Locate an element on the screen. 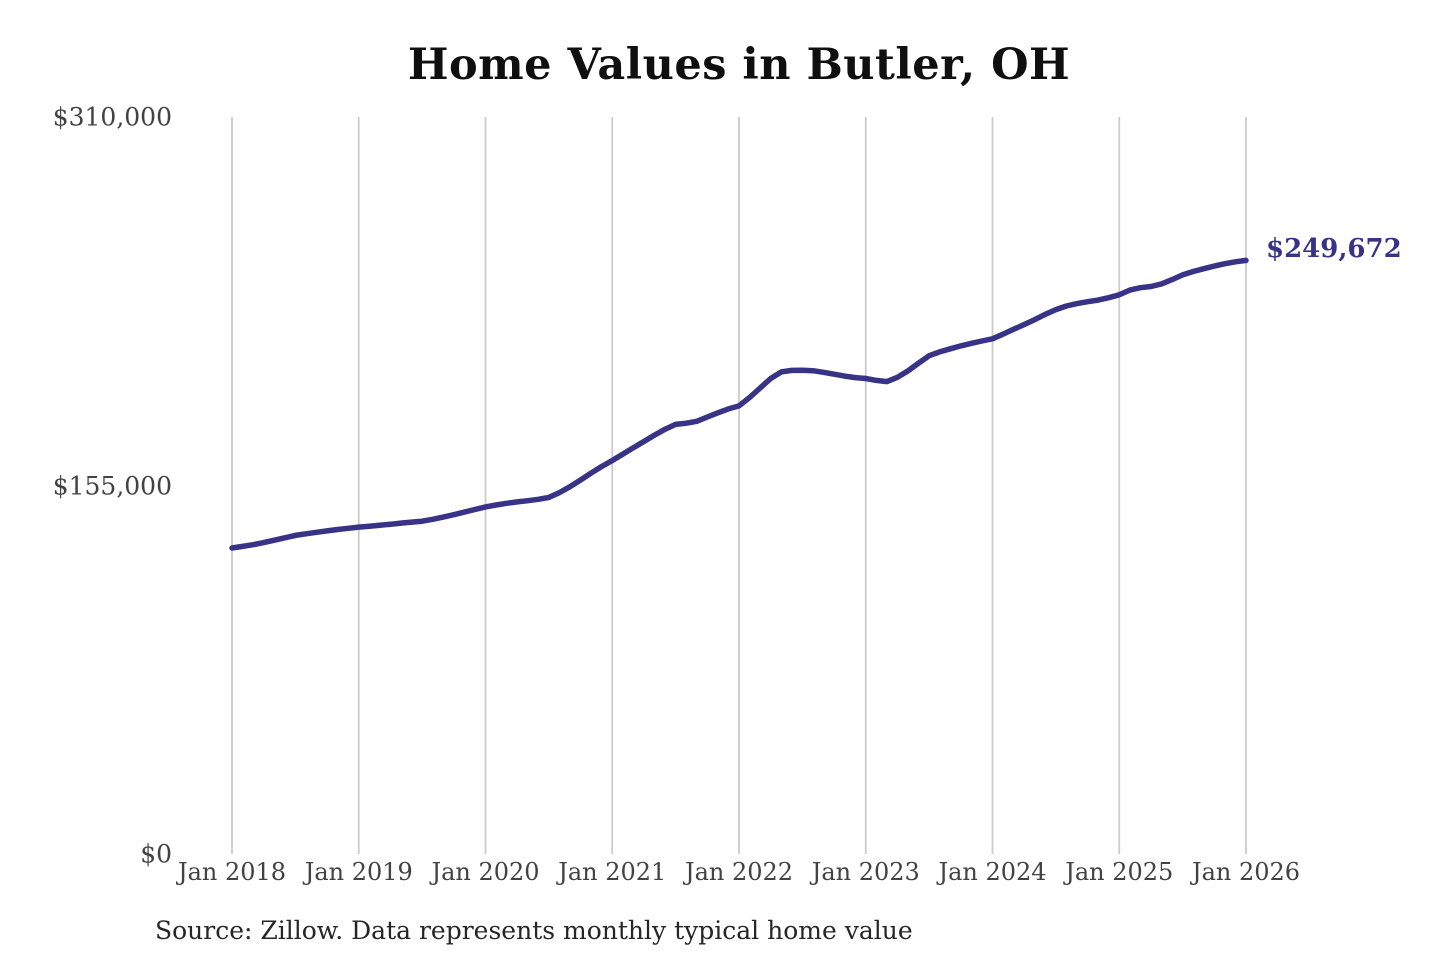 This screenshot has width=1440, height=960. y-tick-label: $0 is located at coordinates (156, 854).